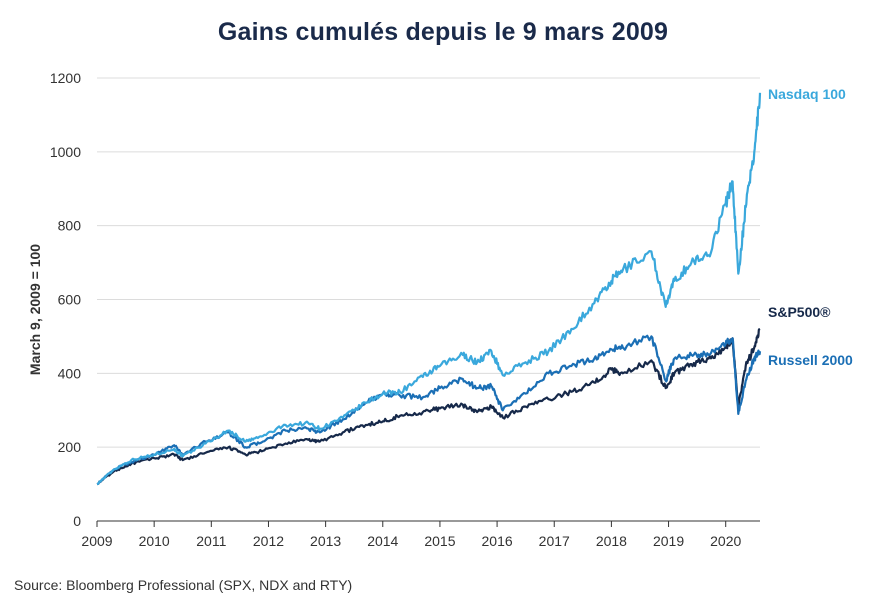 This screenshot has width=886, height=610. Describe the element at coordinates (211, 541) in the screenshot. I see `x-tick-label: 2011` at that location.